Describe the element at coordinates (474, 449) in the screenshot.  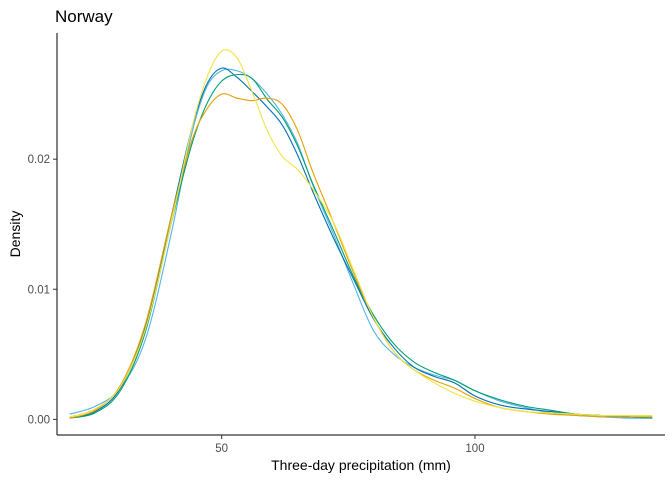
I see `x-tick-label: 100` at that location.